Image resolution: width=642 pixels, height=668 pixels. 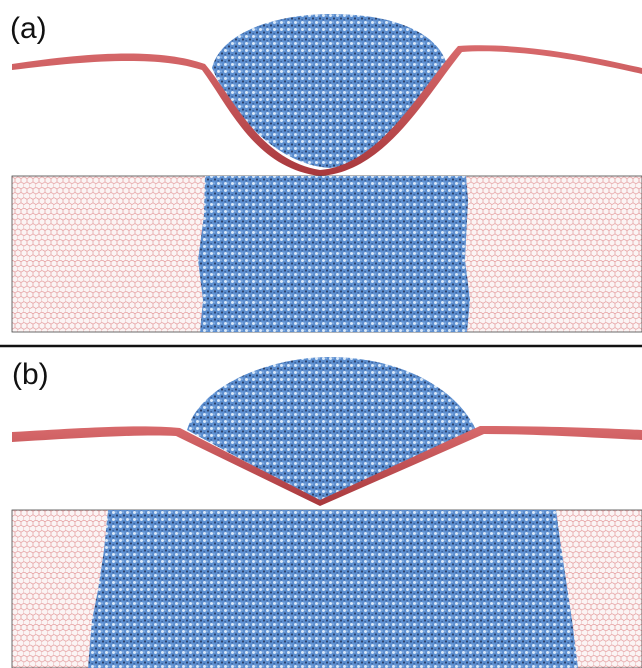 I want to click on panel-a-droplet-footprint, so click(x=334, y=254).